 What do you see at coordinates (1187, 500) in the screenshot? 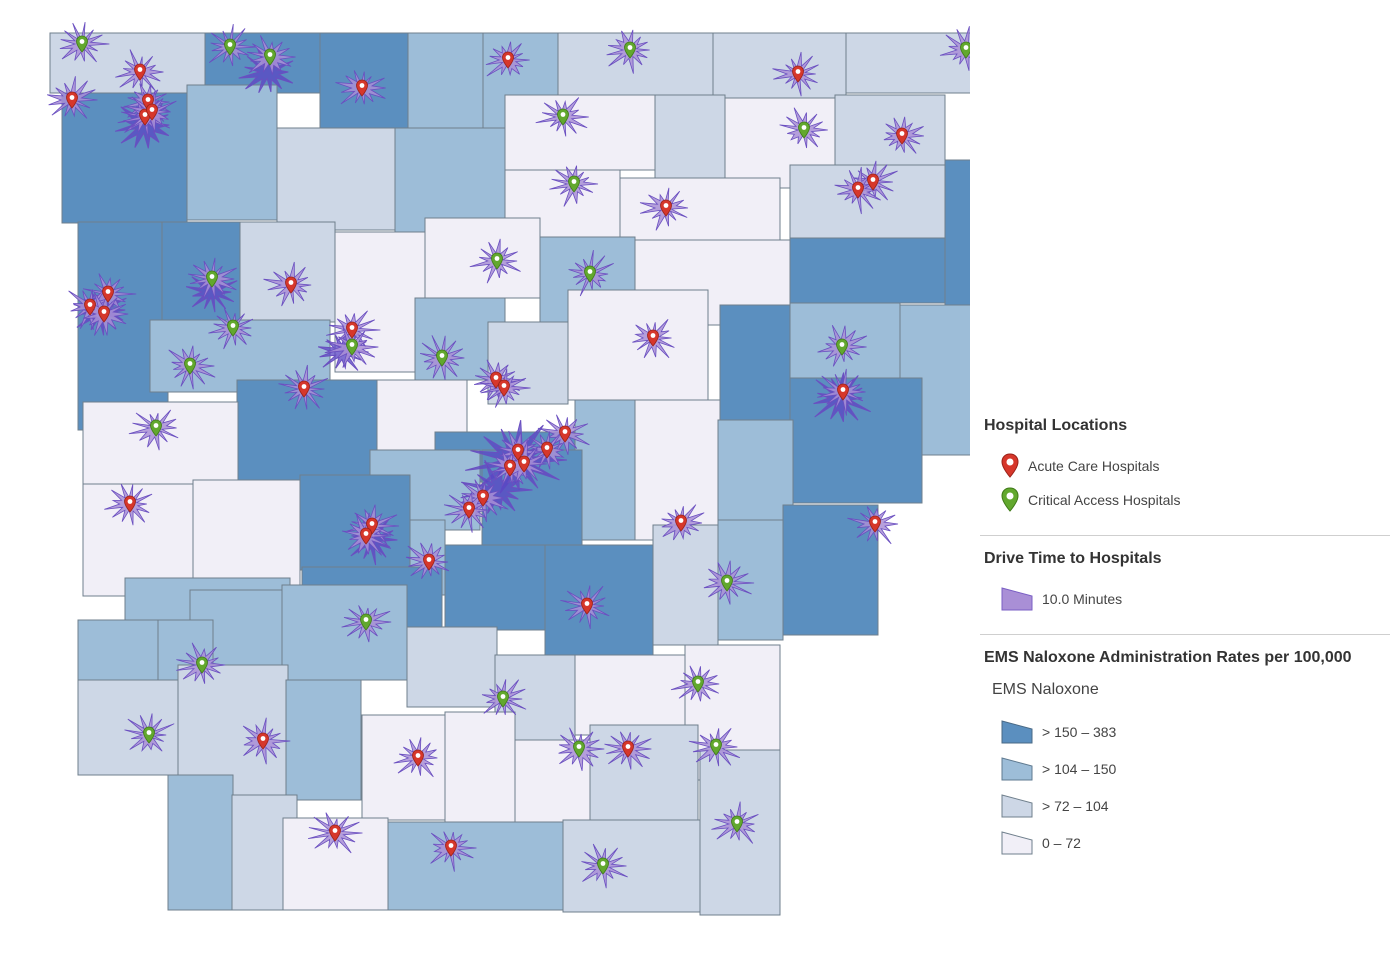
I see `legend-critical-access-row: Critical Access Hospitals` at bounding box center [1187, 500].